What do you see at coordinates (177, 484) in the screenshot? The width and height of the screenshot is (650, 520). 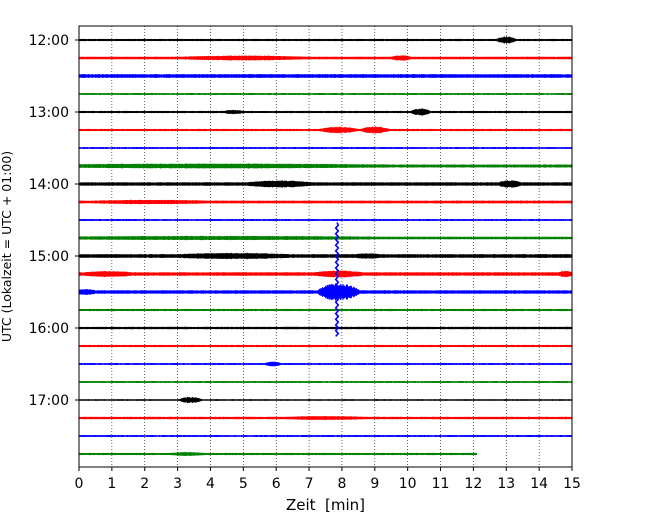 I see `x-tick-label: 3` at bounding box center [177, 484].